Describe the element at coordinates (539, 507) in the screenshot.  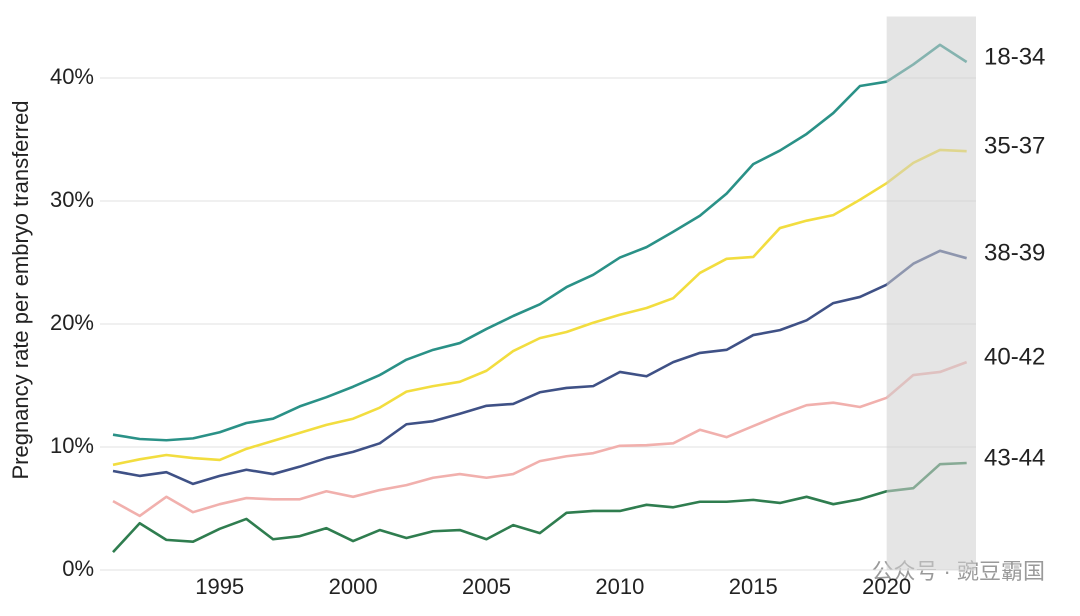
I see `series-line` at that location.